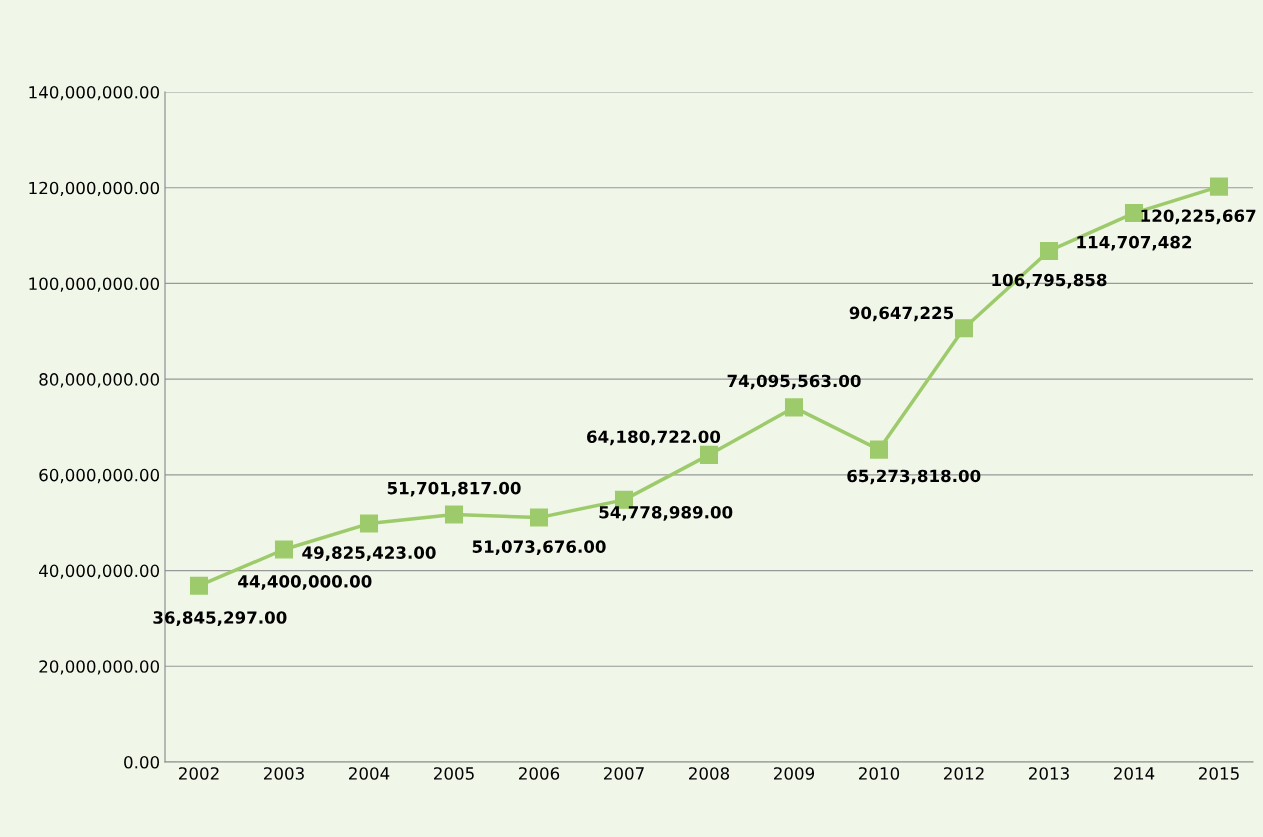  What do you see at coordinates (794, 773) in the screenshot?
I see `x-tick-label: 2009` at bounding box center [794, 773].